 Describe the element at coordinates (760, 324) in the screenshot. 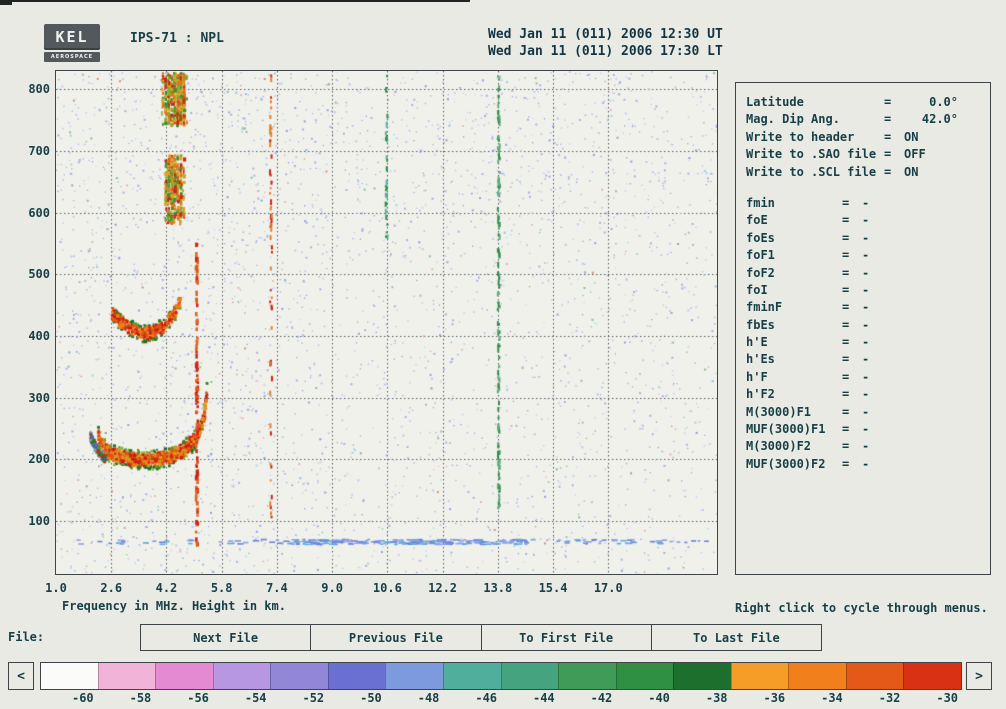

I see `parameter-label: fbEs` at that location.